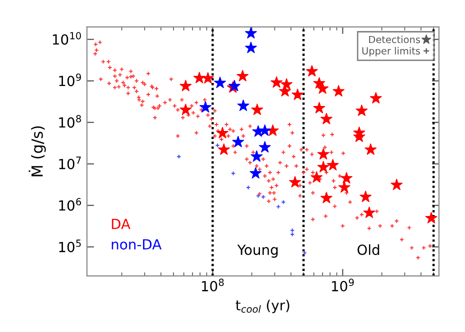  Describe the element at coordinates (263, 307) in the screenshot. I see `x-axis-title: t$_{cool}$ (yr)` at that location.